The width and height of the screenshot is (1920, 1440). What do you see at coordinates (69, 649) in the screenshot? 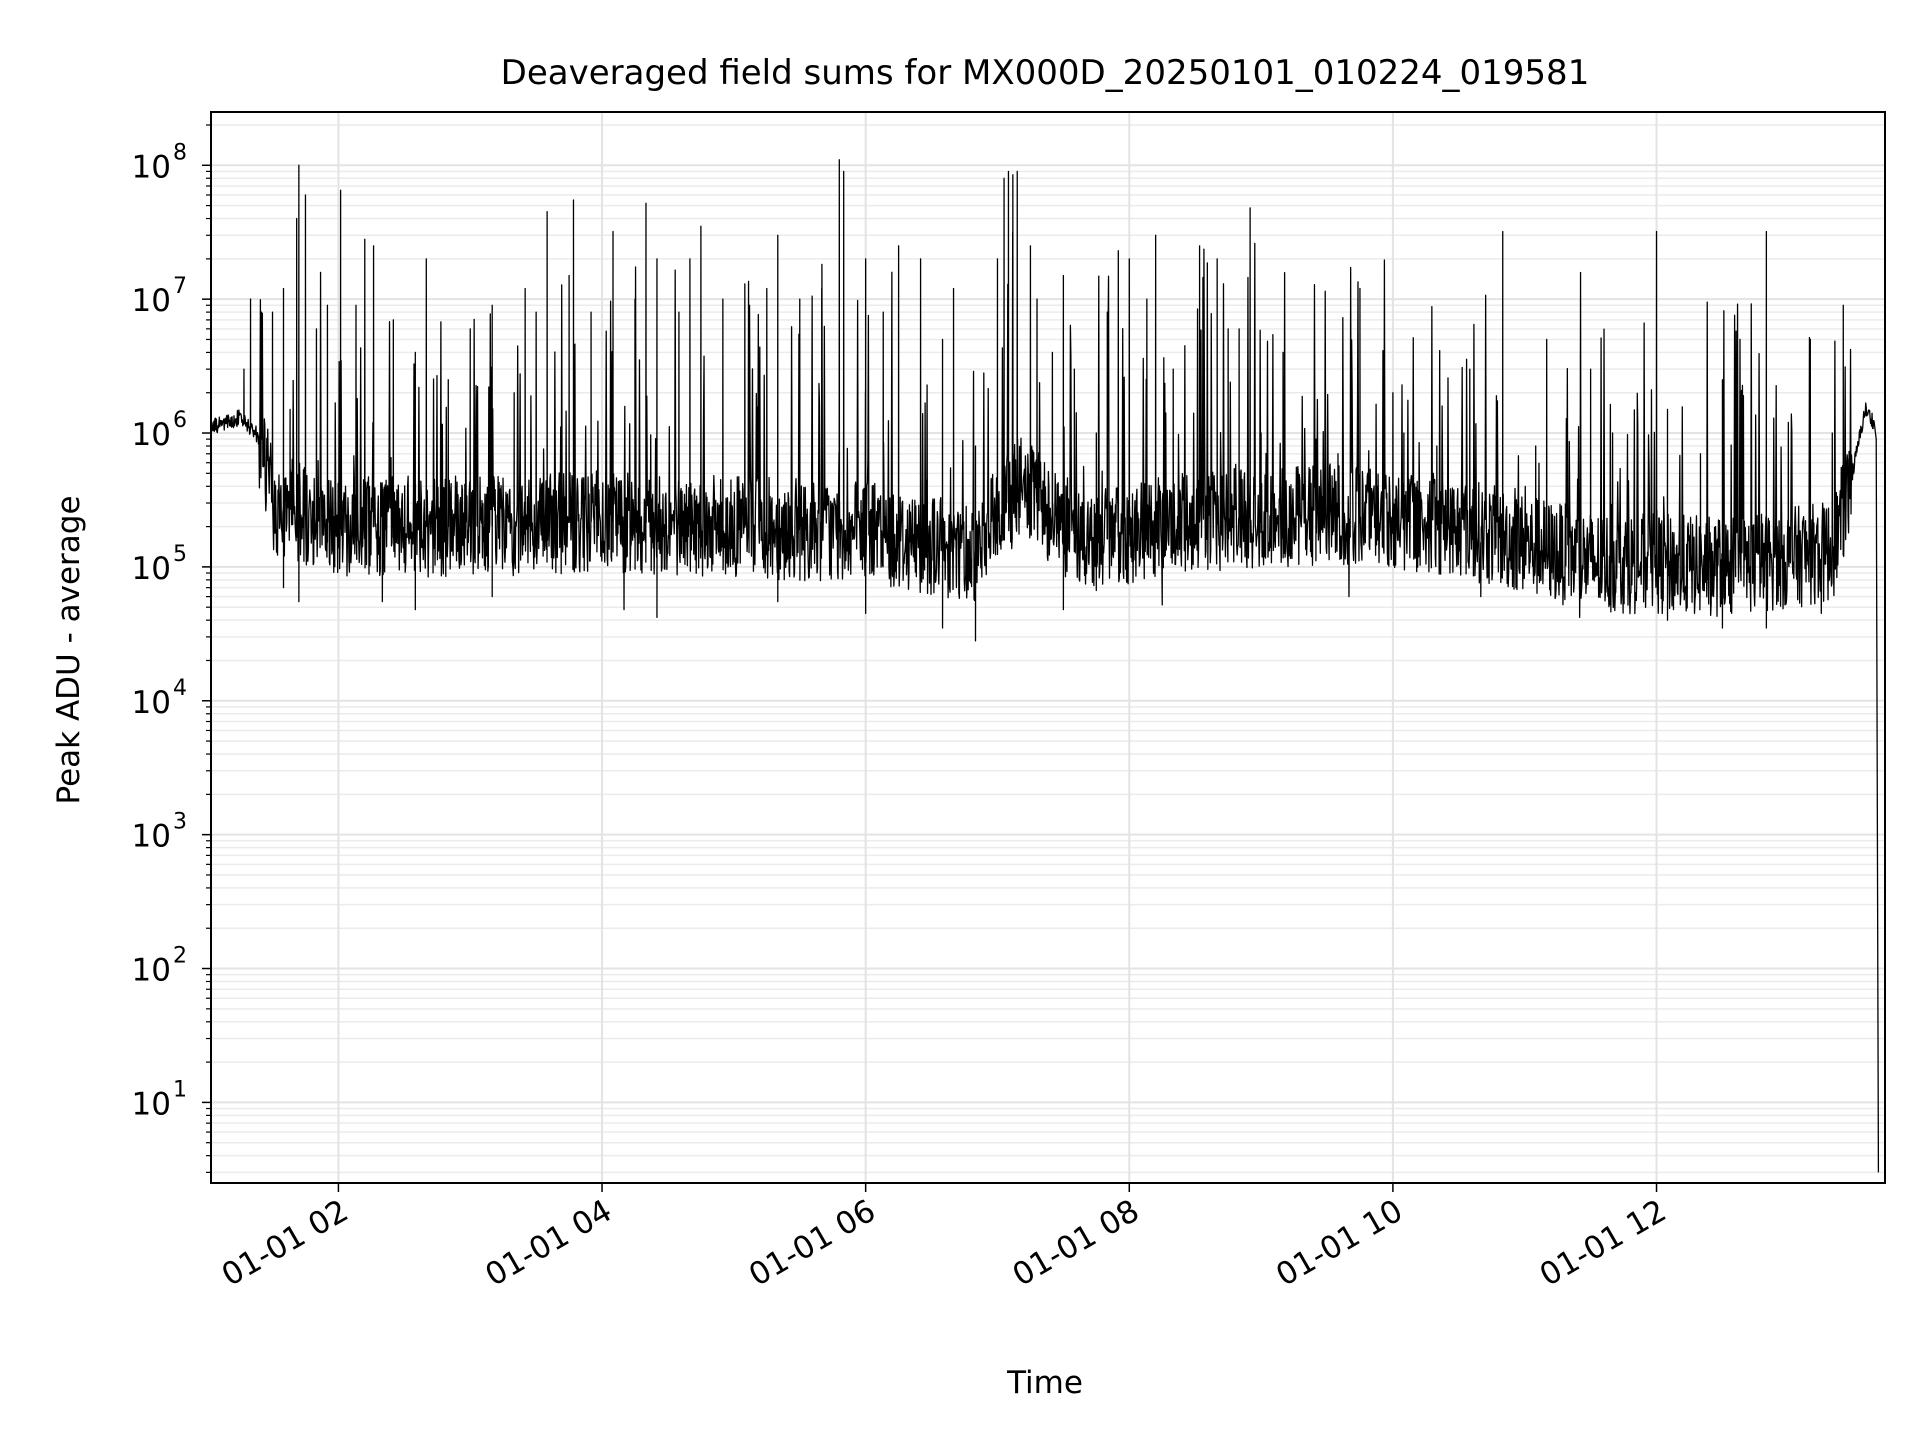
I see `y-axis-label: Peak ADU - average` at bounding box center [69, 649].